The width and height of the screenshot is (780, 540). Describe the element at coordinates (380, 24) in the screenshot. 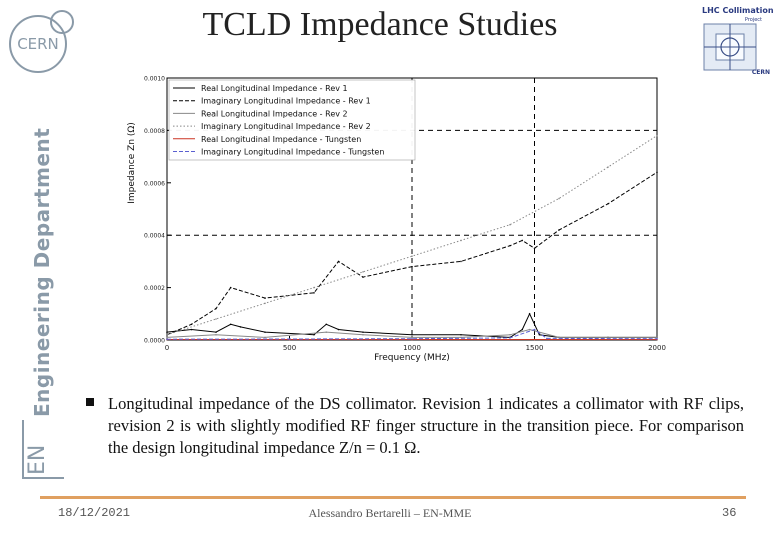

I see `slide-title: TCLD Impedance Studies` at that location.